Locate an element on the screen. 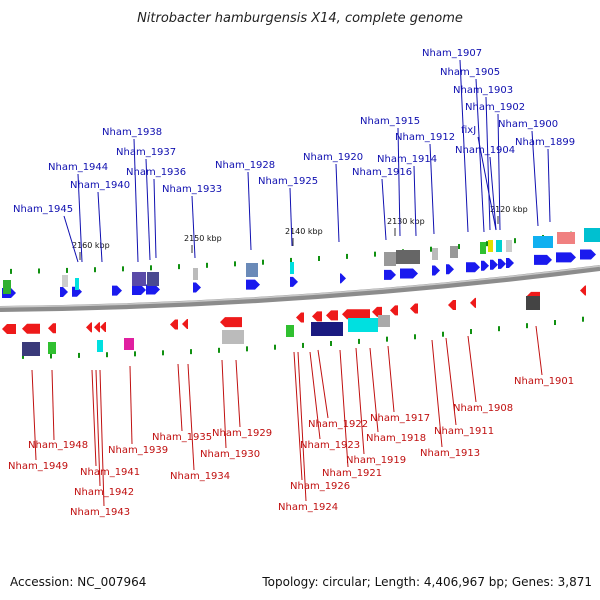 The width and height of the screenshot is (600, 600). reverse-gene-label: Nham_1923 is located at coordinates (330, 445).